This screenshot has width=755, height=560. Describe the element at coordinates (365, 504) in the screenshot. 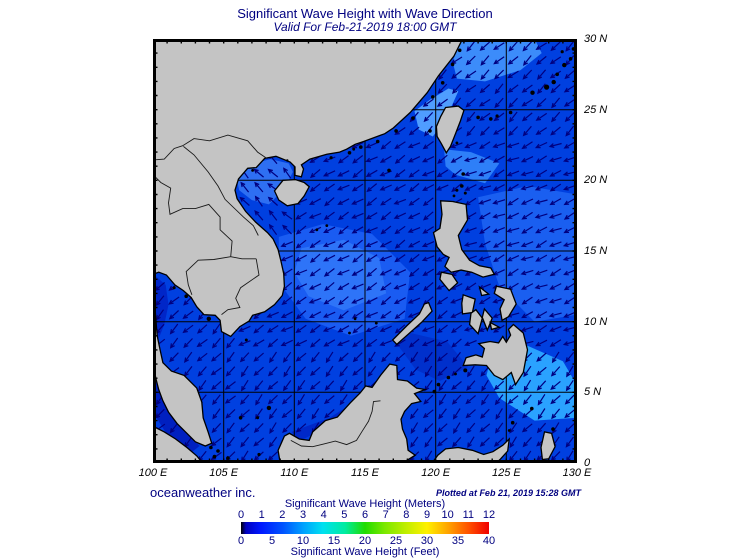

I see `colorbar-title-meters: Significant Wave Height (Meters)` at that location.